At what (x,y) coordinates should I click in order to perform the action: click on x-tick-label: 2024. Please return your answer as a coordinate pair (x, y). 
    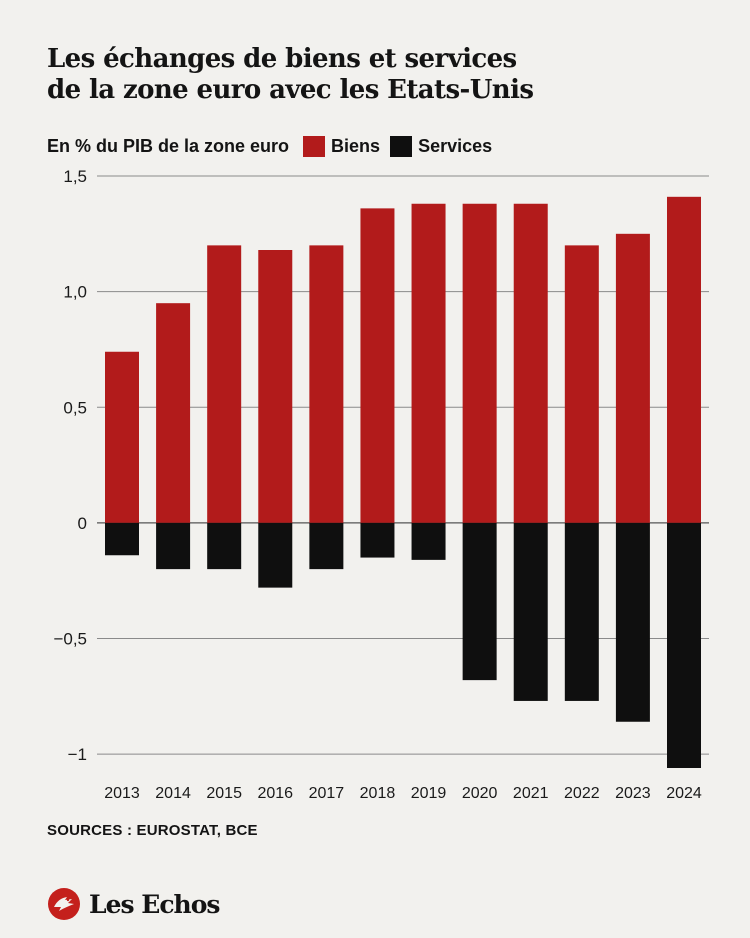
    Looking at the image, I should click on (684, 793).